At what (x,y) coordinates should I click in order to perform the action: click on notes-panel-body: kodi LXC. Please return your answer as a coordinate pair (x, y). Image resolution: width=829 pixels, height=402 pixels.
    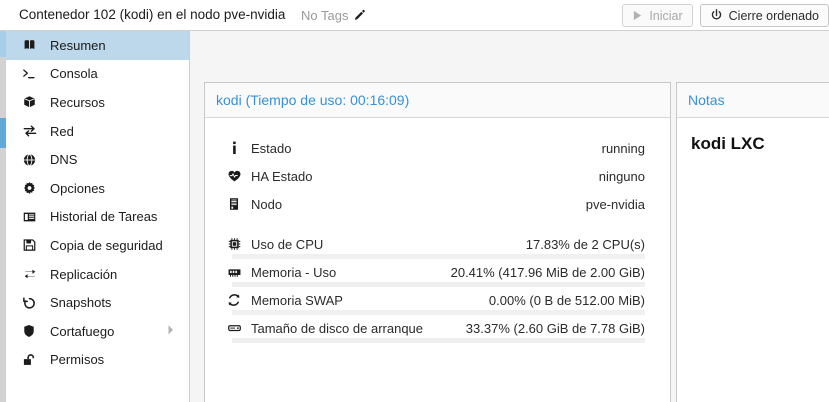
    Looking at the image, I should click on (753, 144).